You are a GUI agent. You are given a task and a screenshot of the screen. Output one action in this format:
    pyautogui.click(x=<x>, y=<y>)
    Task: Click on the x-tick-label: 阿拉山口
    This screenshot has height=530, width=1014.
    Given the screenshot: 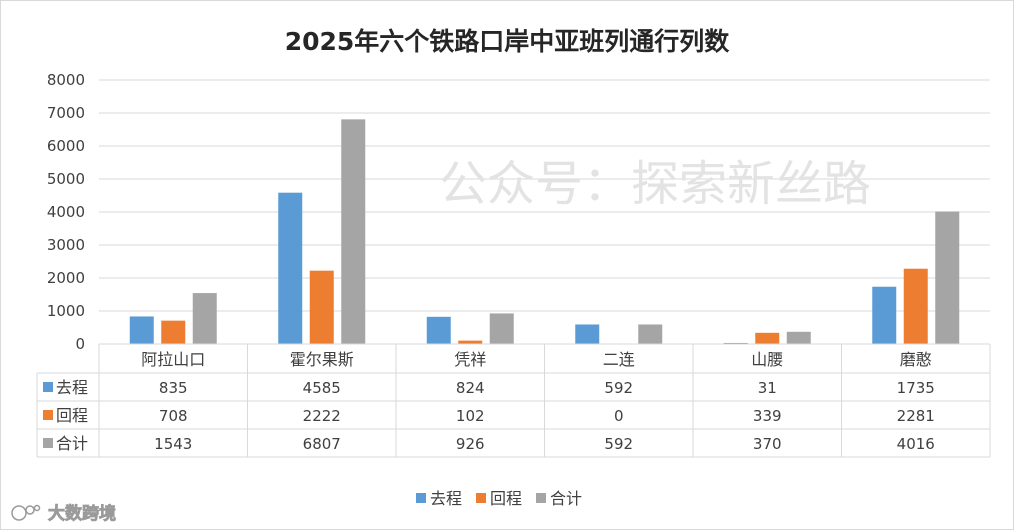 What is the action you would take?
    pyautogui.click(x=173, y=359)
    